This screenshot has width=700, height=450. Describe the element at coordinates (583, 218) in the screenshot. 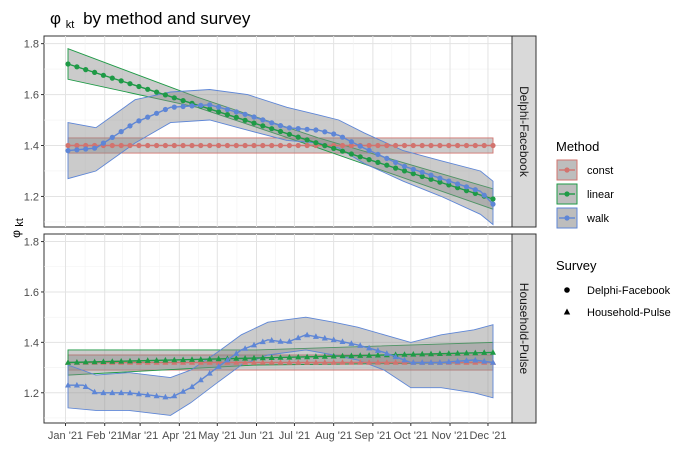

I see `method-legend-item-walk: walk` at that location.